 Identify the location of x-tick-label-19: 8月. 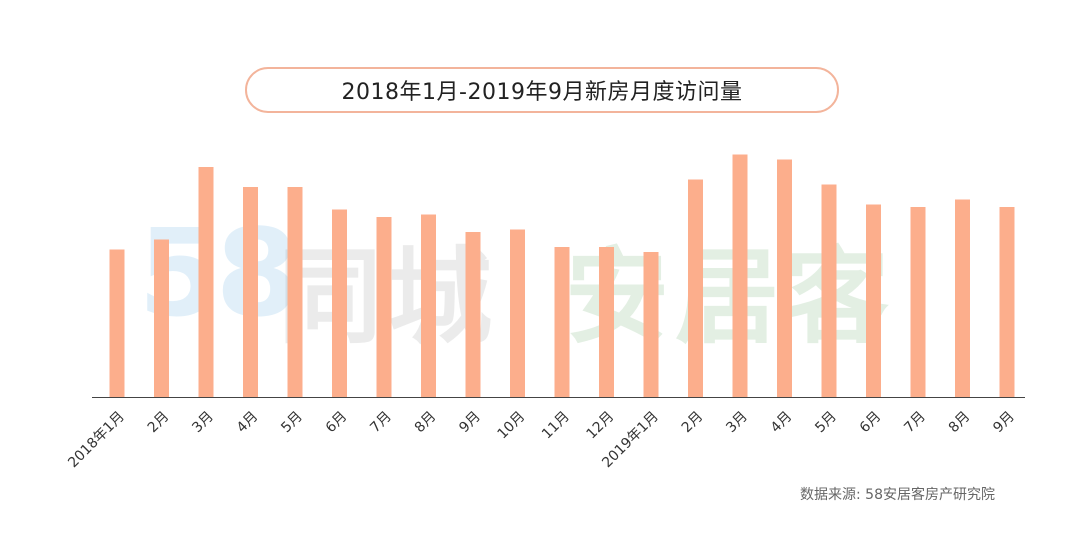
(960, 423).